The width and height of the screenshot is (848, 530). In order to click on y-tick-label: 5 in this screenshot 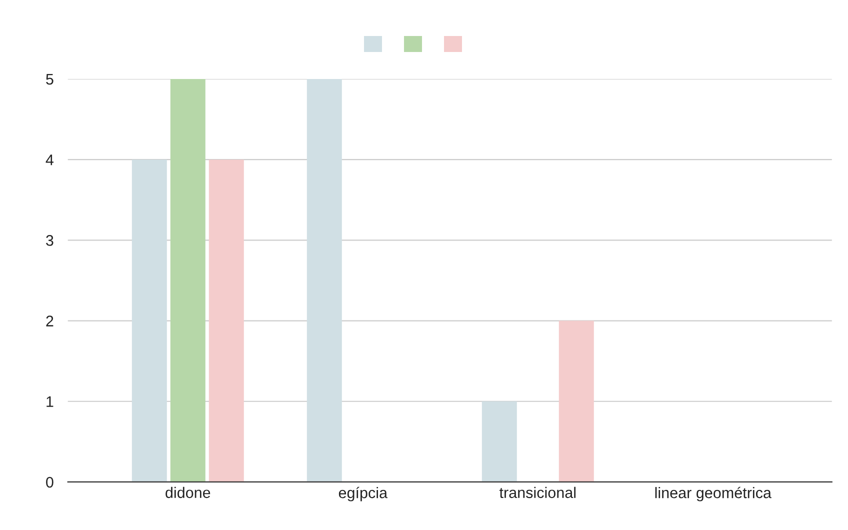, I will do `click(50, 79)`.